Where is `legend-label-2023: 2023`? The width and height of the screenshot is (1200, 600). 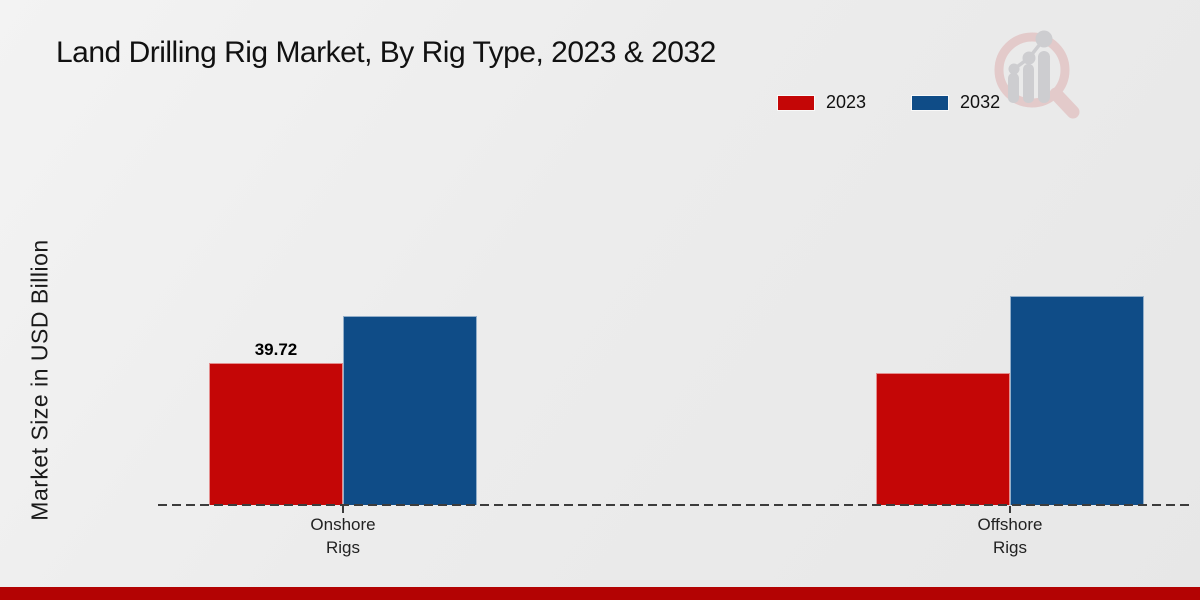 legend-label-2023: 2023 is located at coordinates (846, 102).